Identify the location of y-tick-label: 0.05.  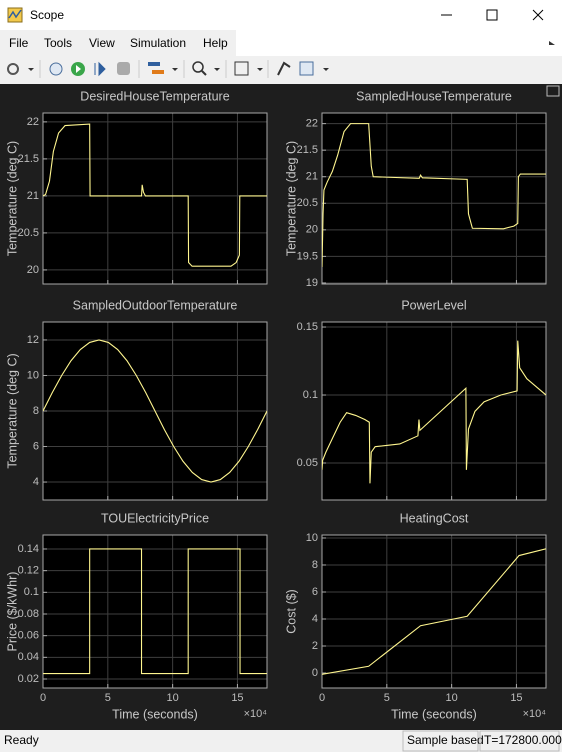
(307, 463).